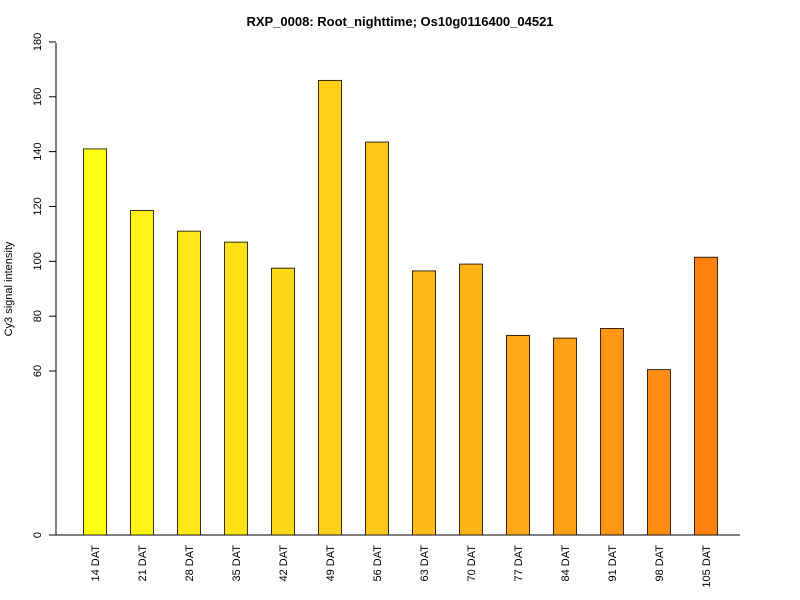 Image resolution: width=800 pixels, height=600 pixels. What do you see at coordinates (425, 563) in the screenshot?
I see `x-tick-label: 63 DAT` at bounding box center [425, 563].